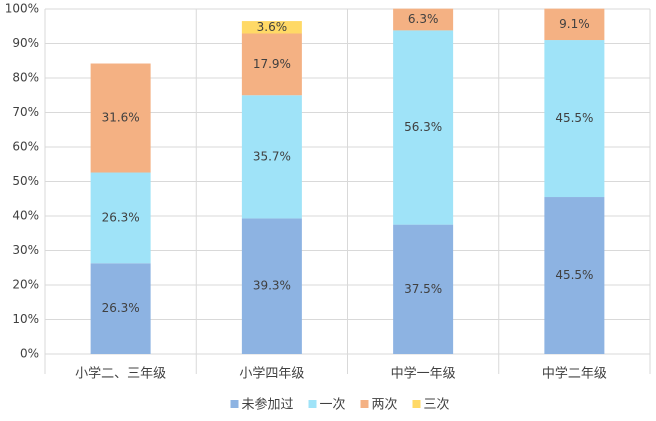  I want to click on y-tick-label: 100%, so click(22, 9).